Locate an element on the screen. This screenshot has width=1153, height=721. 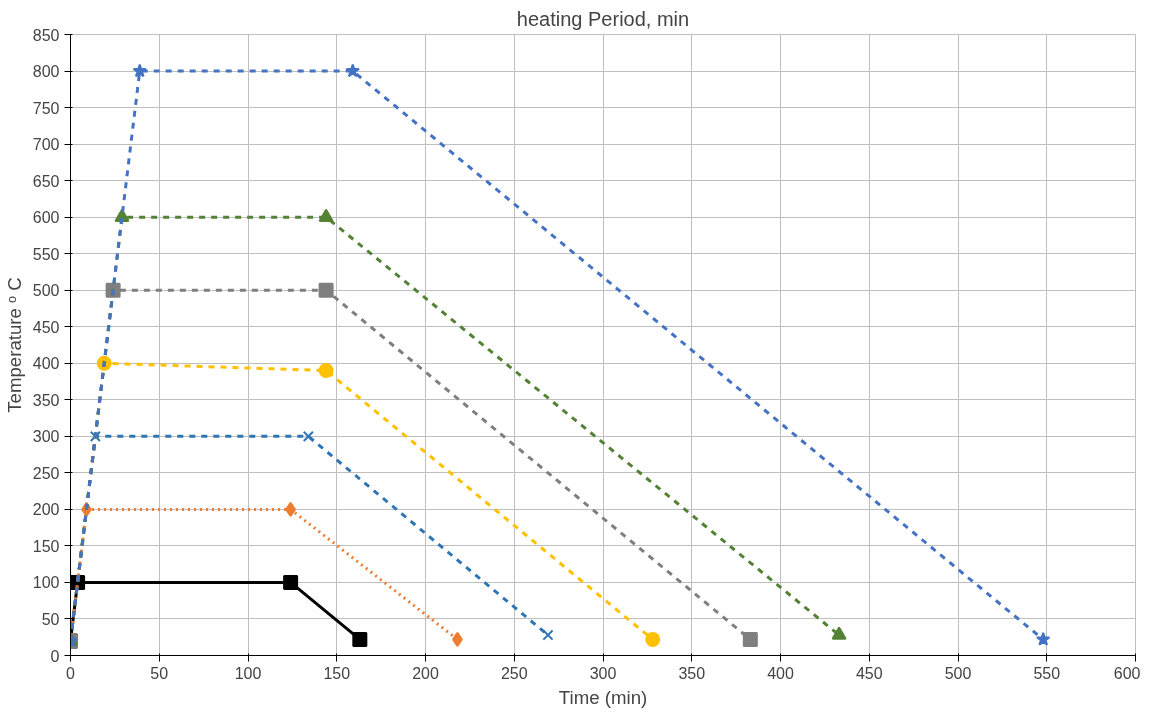
y-tick-label: 450 is located at coordinates (46, 327).